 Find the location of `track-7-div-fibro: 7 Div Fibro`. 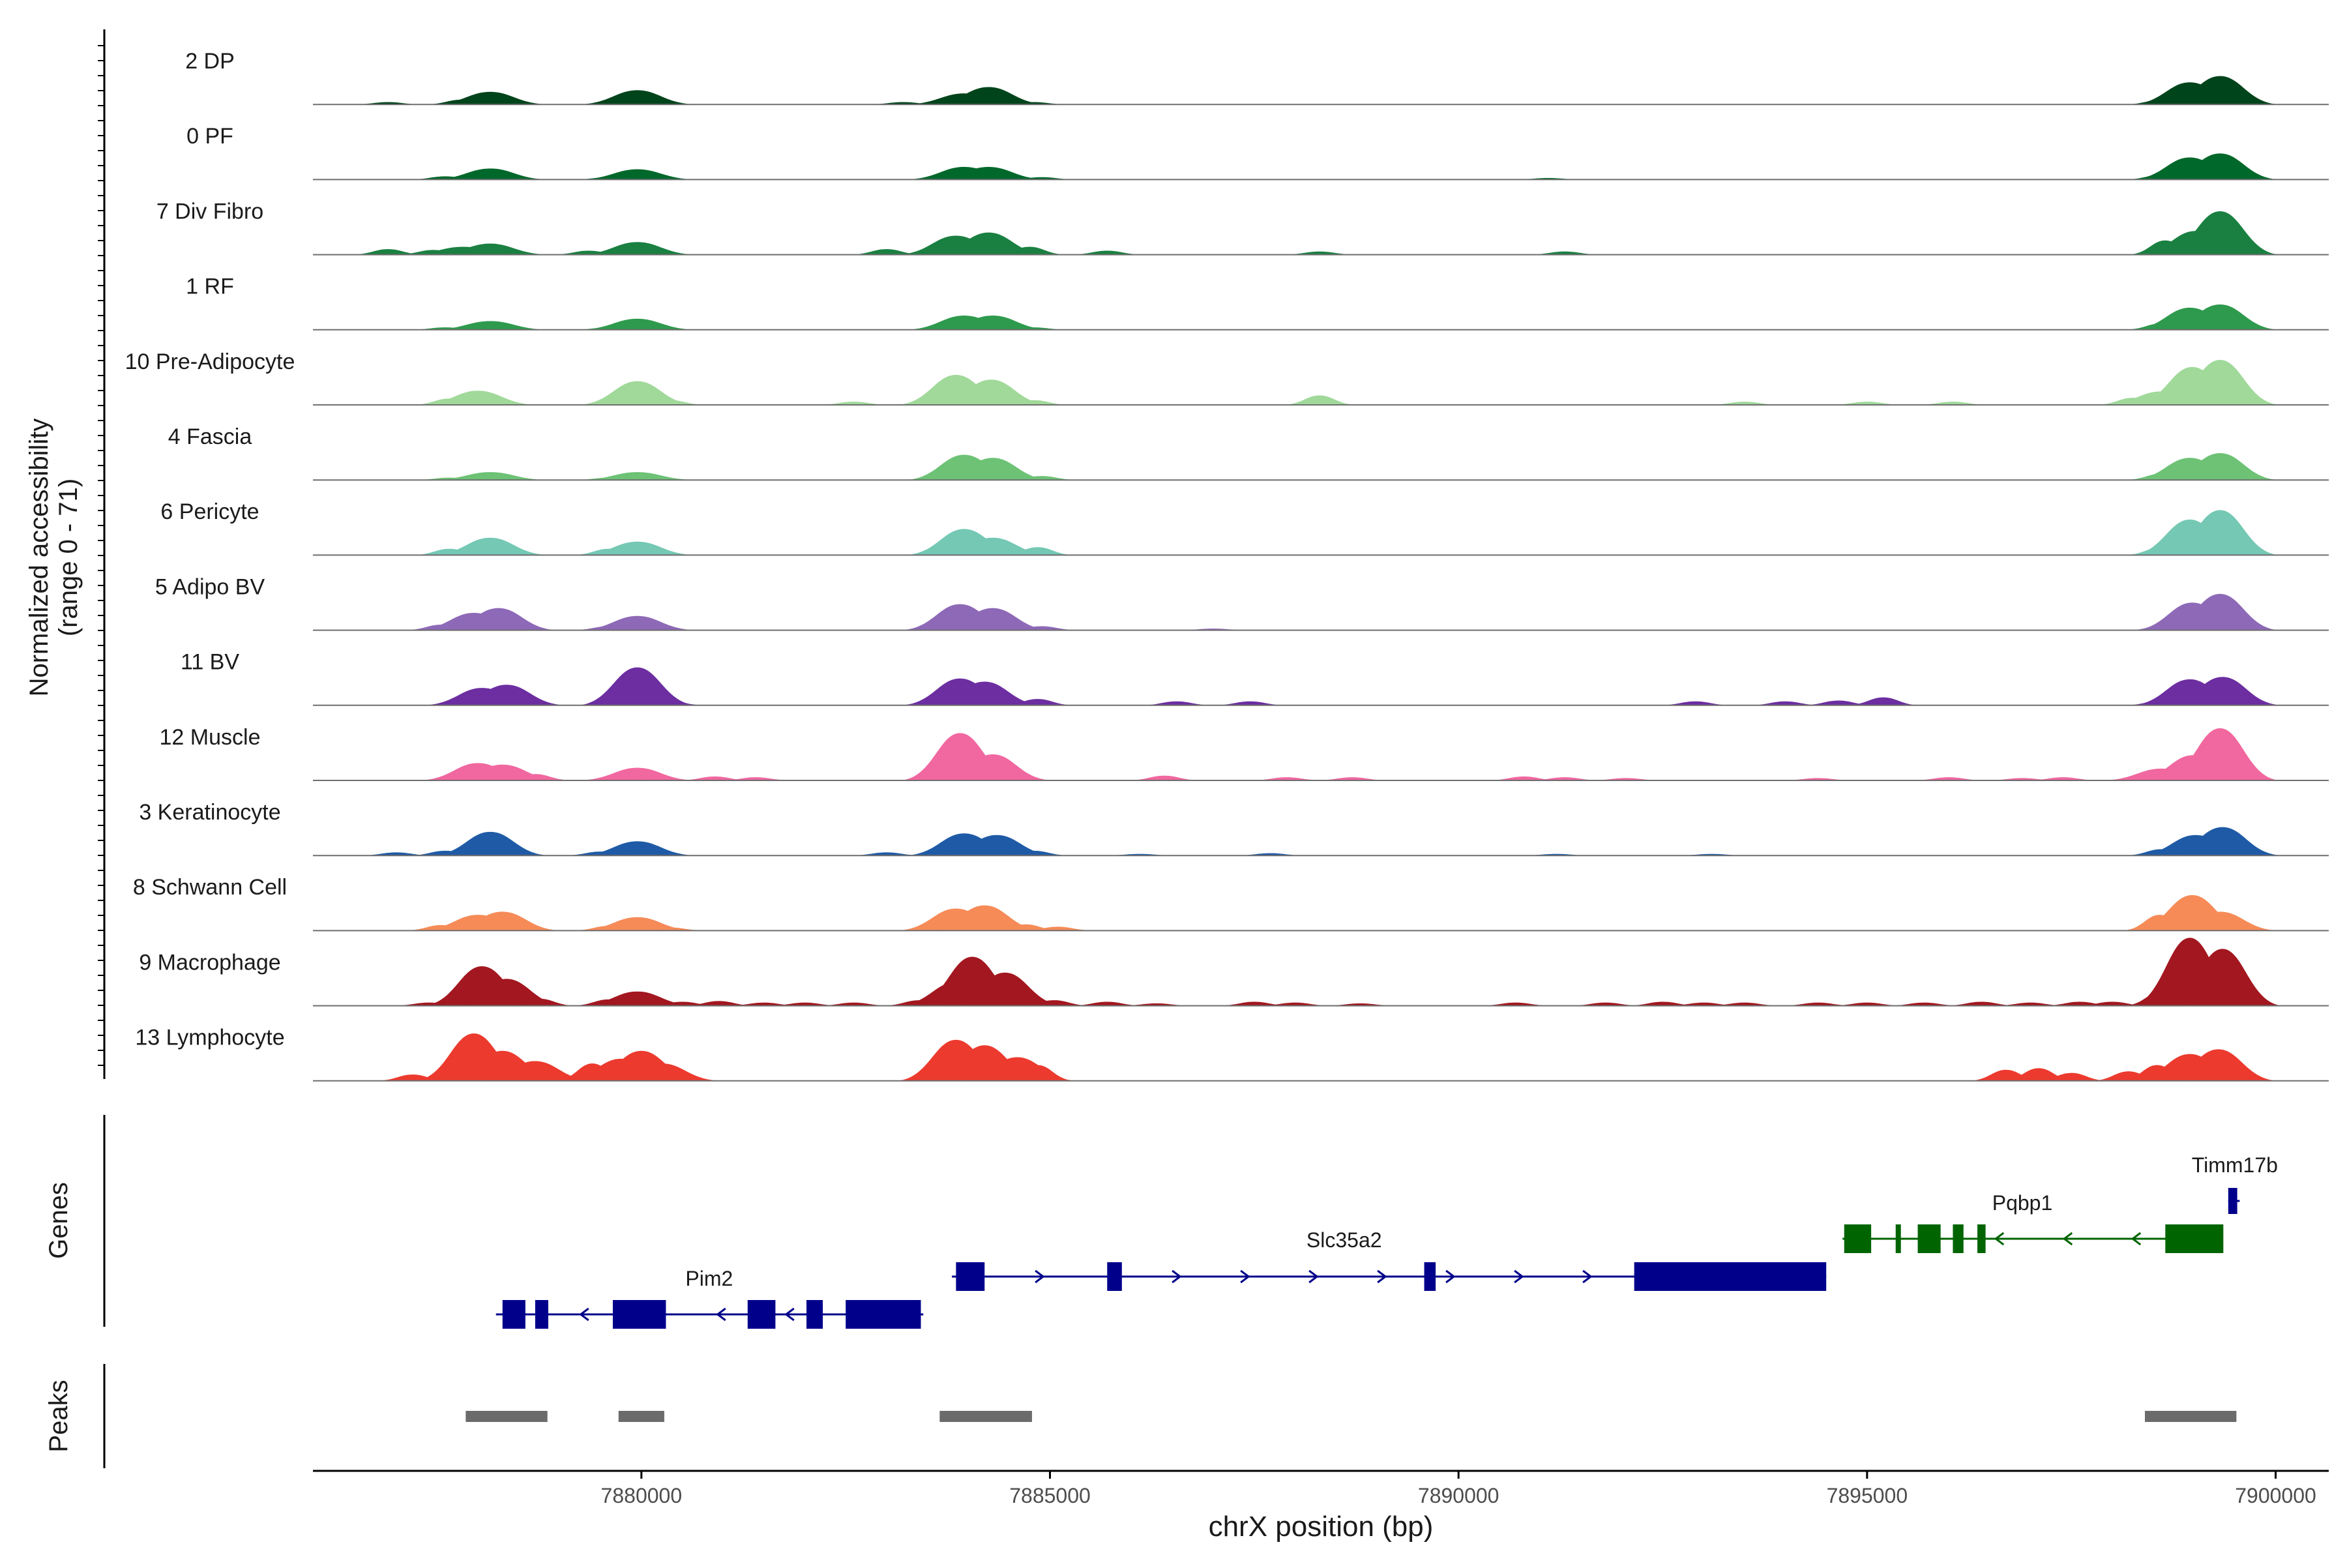

track-7-div-fibro: 7 Div Fibro is located at coordinates (1242, 228).